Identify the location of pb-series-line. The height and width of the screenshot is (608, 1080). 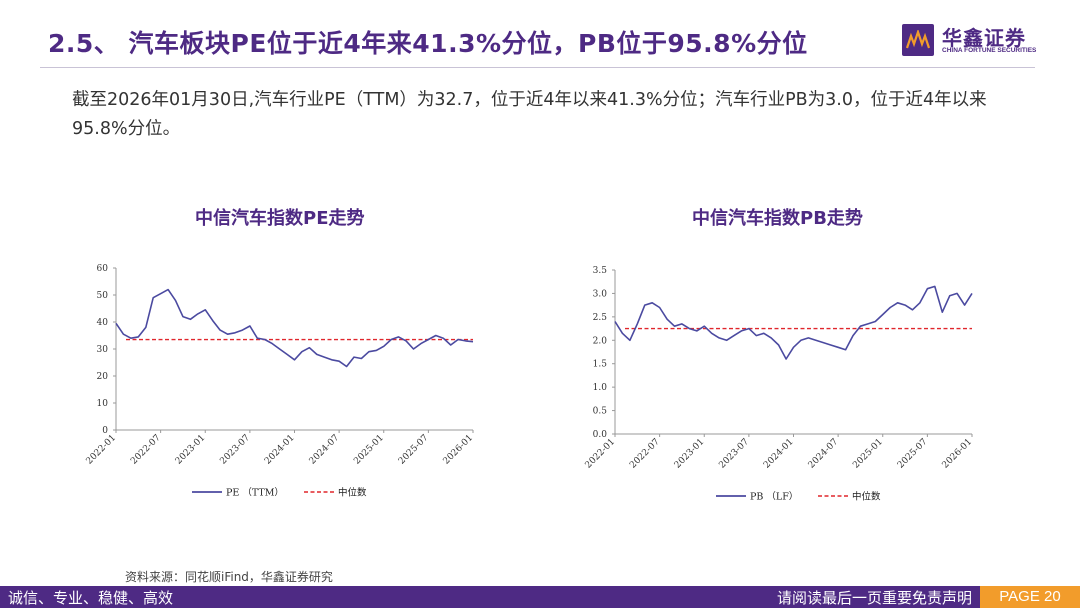
(793, 322).